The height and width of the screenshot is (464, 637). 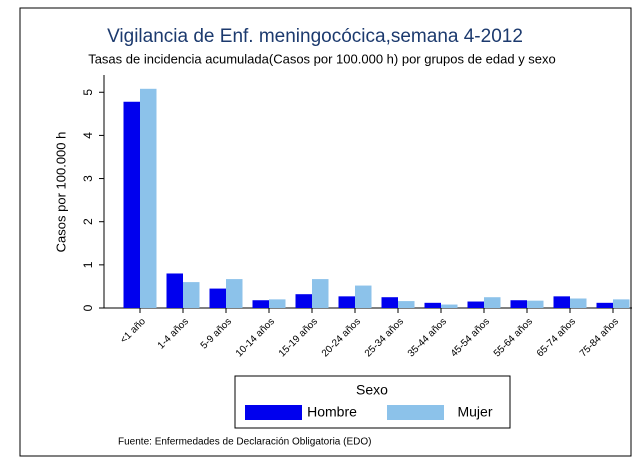 I want to click on y-tick-label: 4, so click(x=88, y=135).